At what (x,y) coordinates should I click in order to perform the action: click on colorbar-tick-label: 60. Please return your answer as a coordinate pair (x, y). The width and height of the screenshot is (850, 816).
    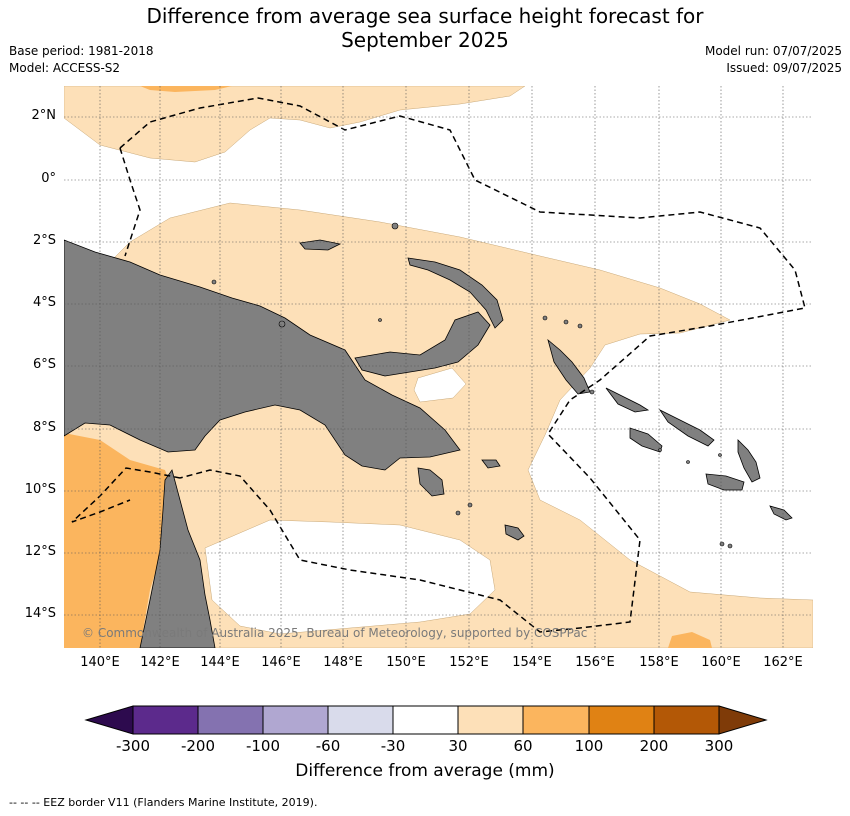
    Looking at the image, I should click on (523, 746).